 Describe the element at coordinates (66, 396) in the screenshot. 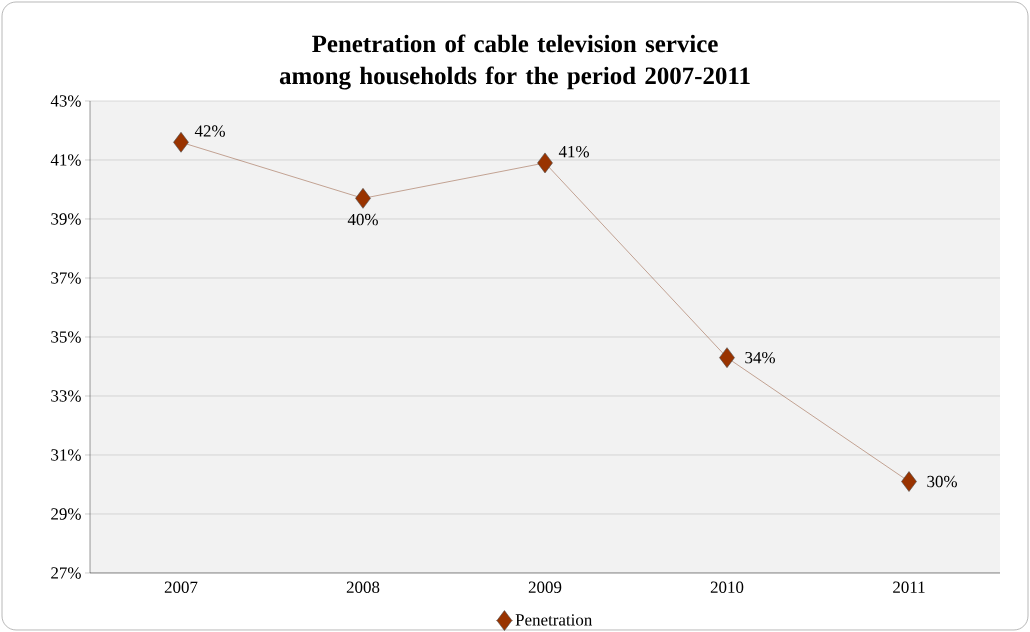

I see `y-tick-label: 33%` at that location.